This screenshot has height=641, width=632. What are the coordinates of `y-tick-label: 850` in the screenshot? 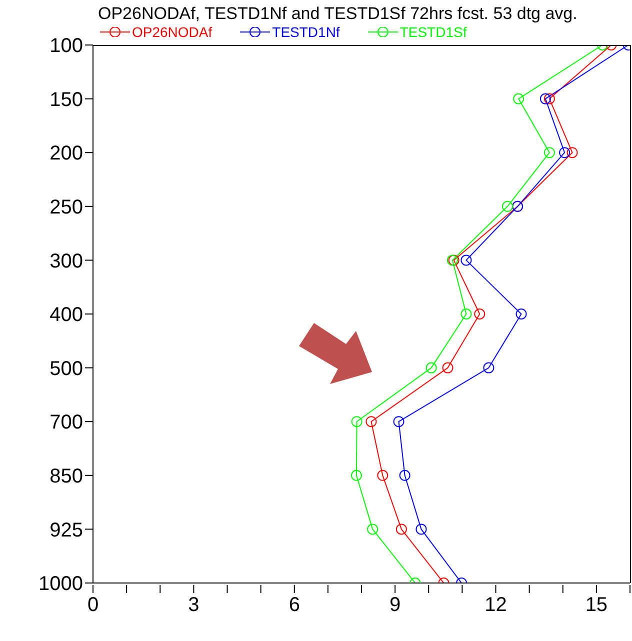 It's located at (66, 477).